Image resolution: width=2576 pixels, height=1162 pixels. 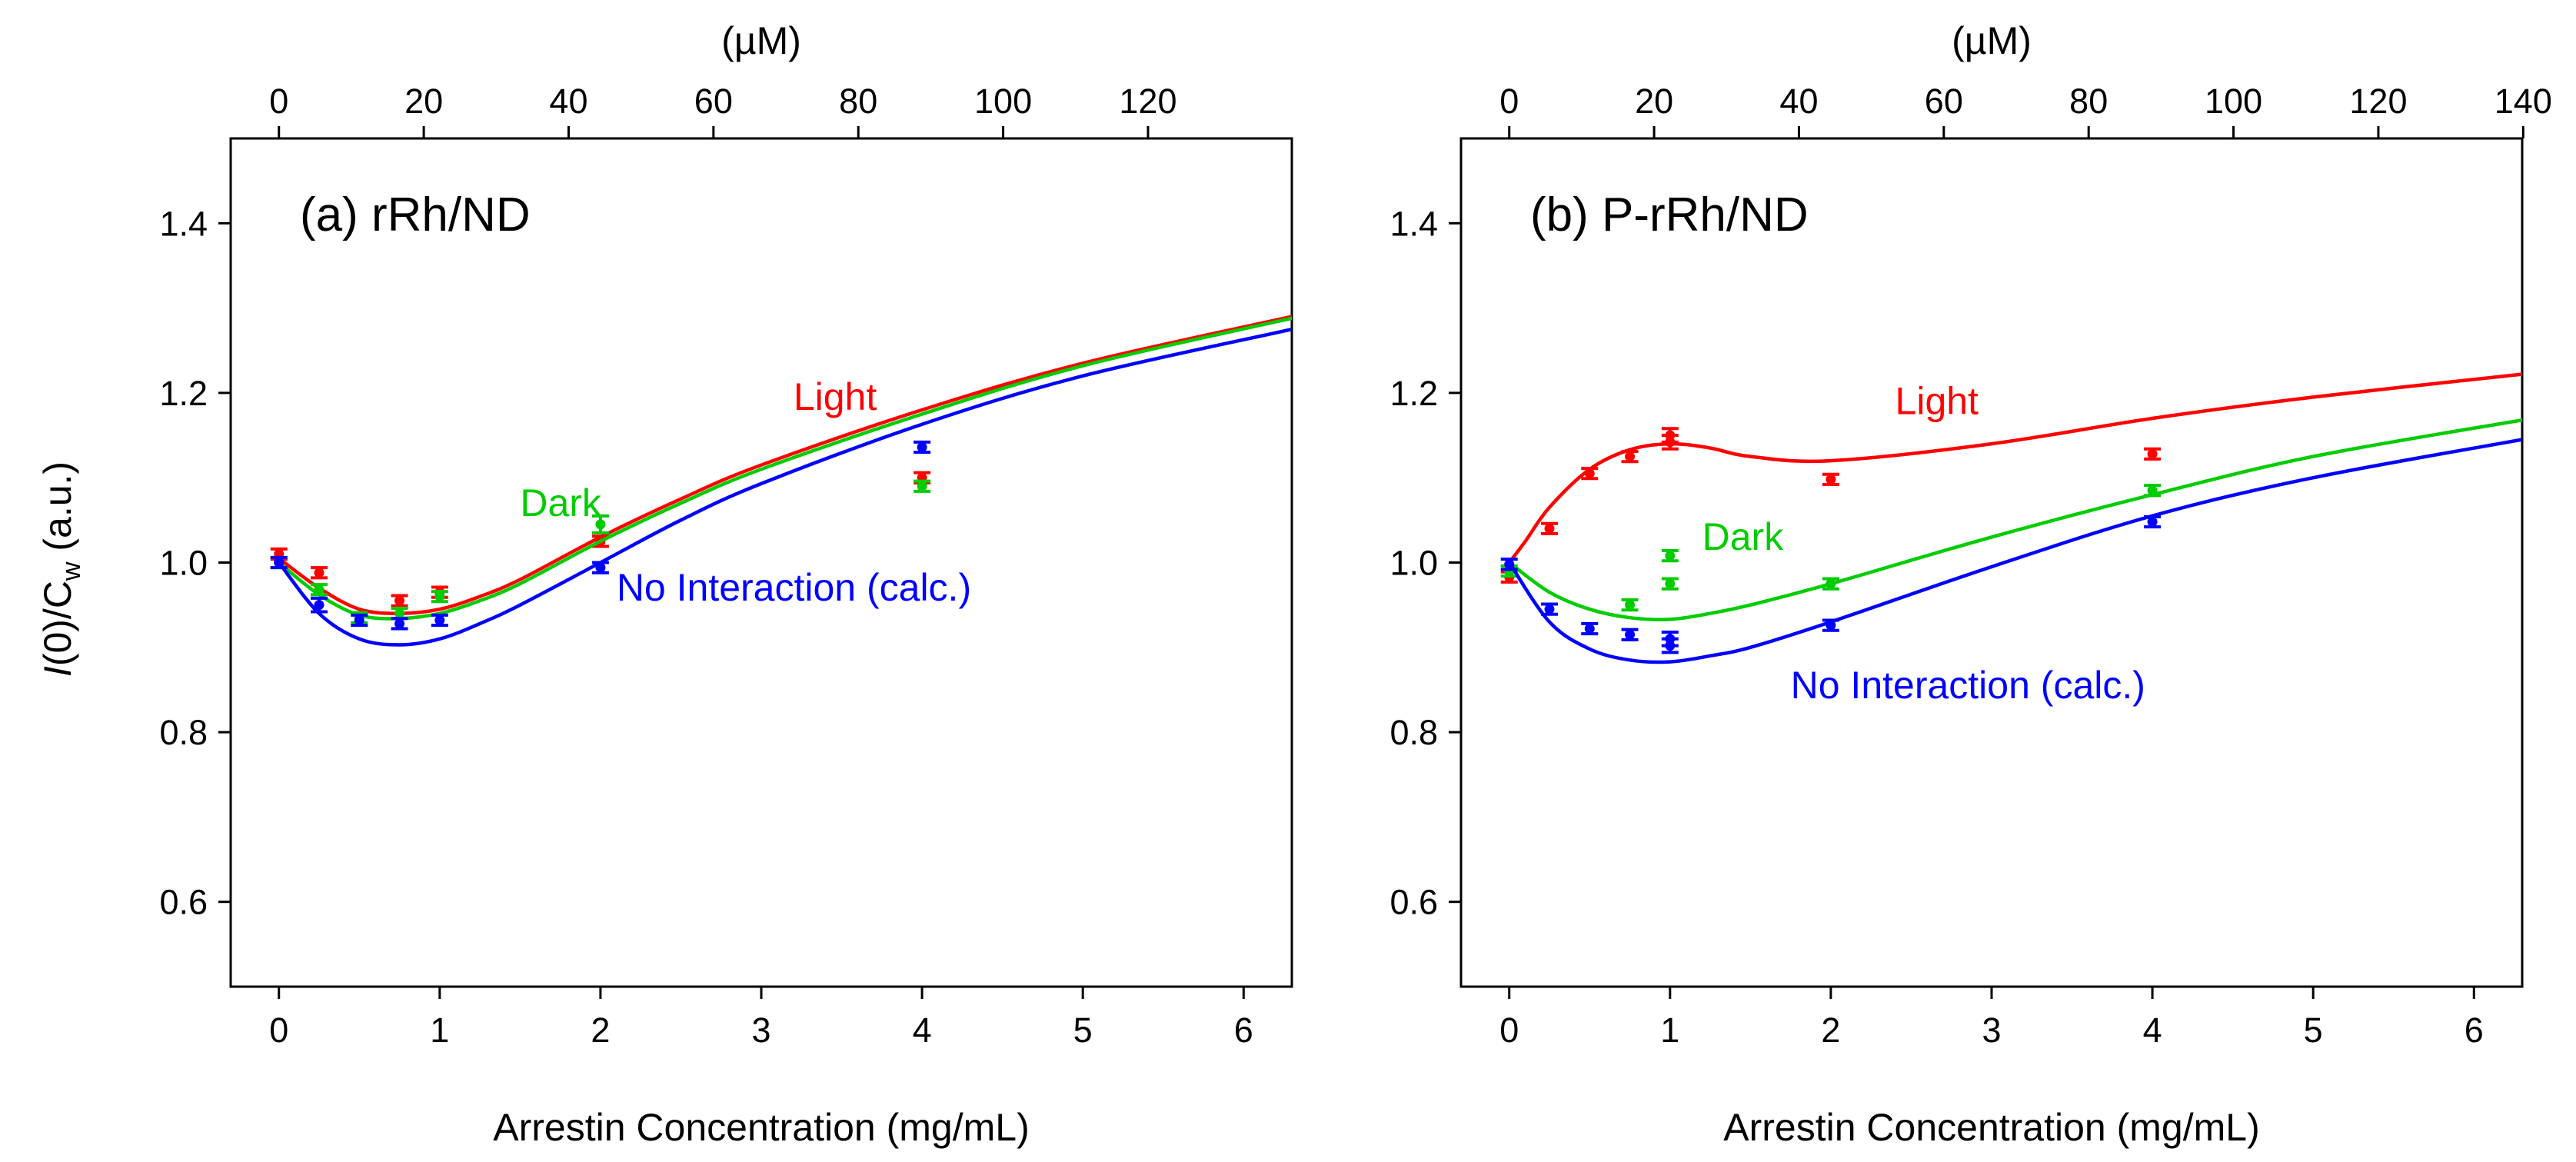 What do you see at coordinates (72, 571) in the screenshot?
I see `y-axis-title-subscript: w` at bounding box center [72, 571].